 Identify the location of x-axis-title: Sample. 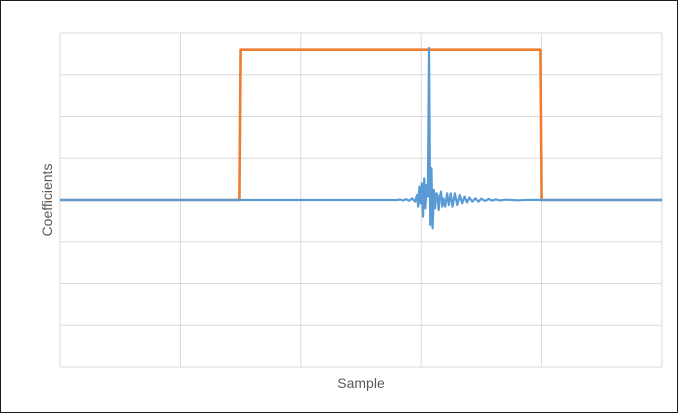
(361, 383).